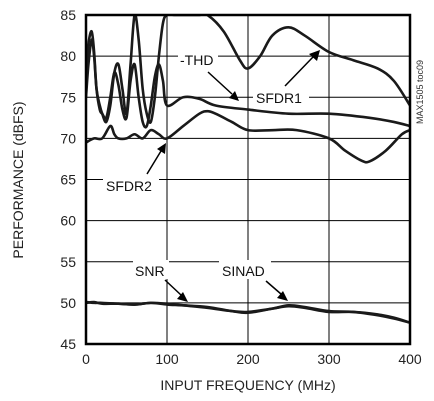  I want to click on y-tick-label: 60, so click(68, 221).